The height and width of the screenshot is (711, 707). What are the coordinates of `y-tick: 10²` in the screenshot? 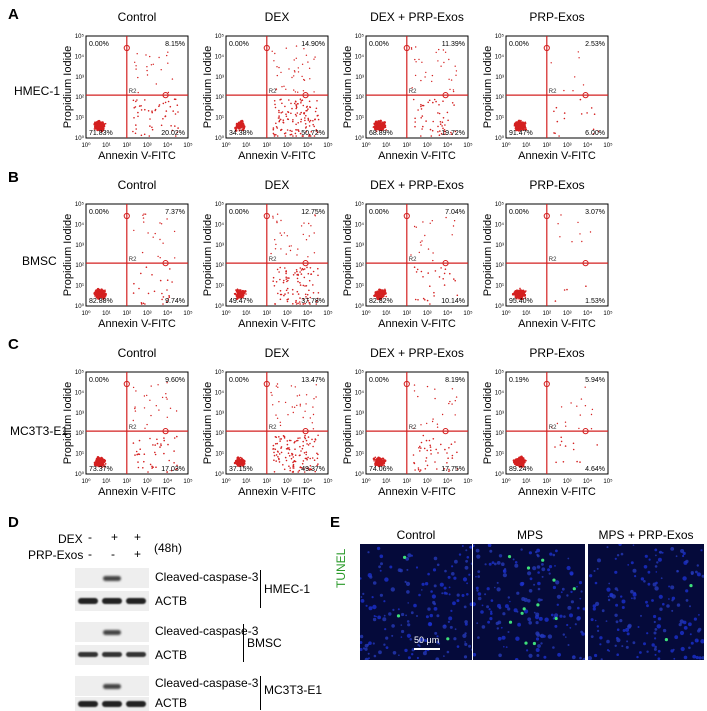 It's located at (79, 434).